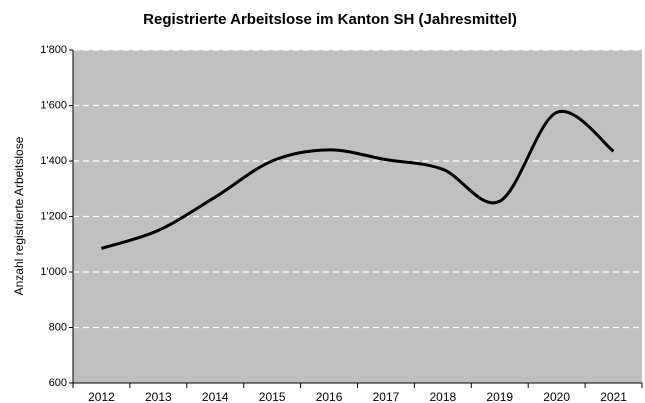 Image resolution: width=645 pixels, height=403 pixels. What do you see at coordinates (329, 396) in the screenshot?
I see `x-tick-label: 2016` at bounding box center [329, 396].